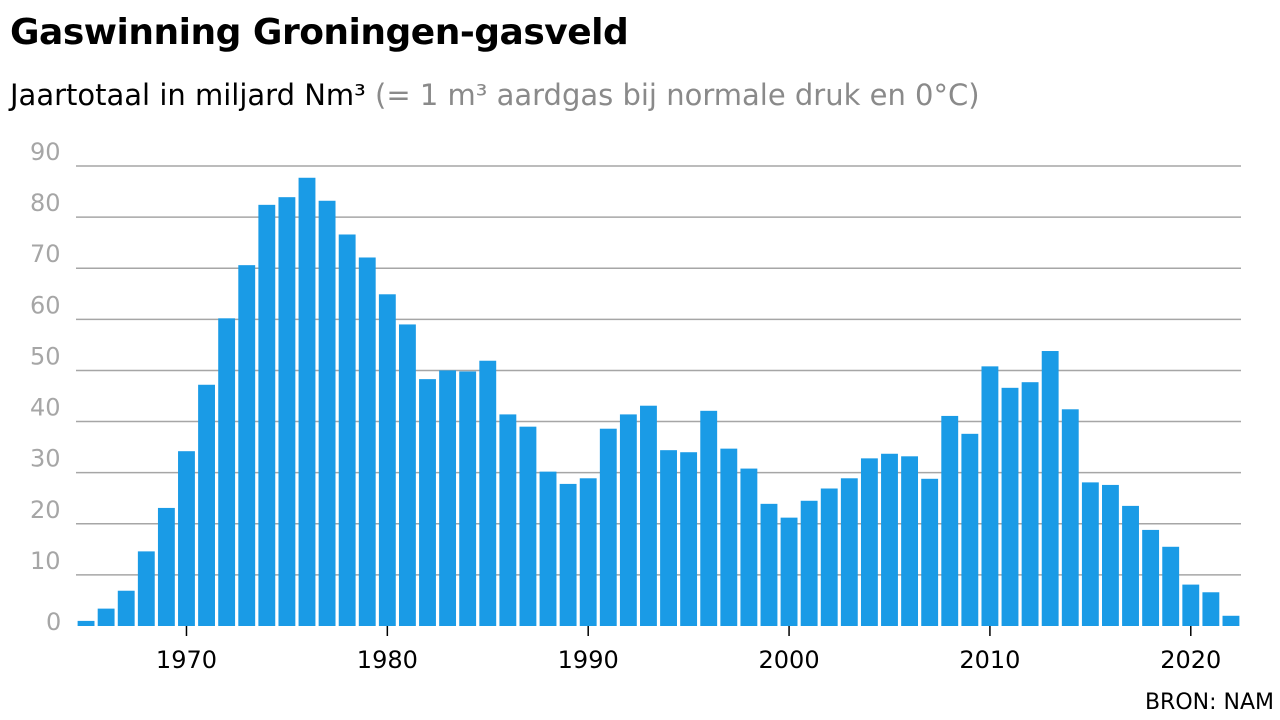  What do you see at coordinates (1090, 554) in the screenshot?
I see `bar-2015` at bounding box center [1090, 554].